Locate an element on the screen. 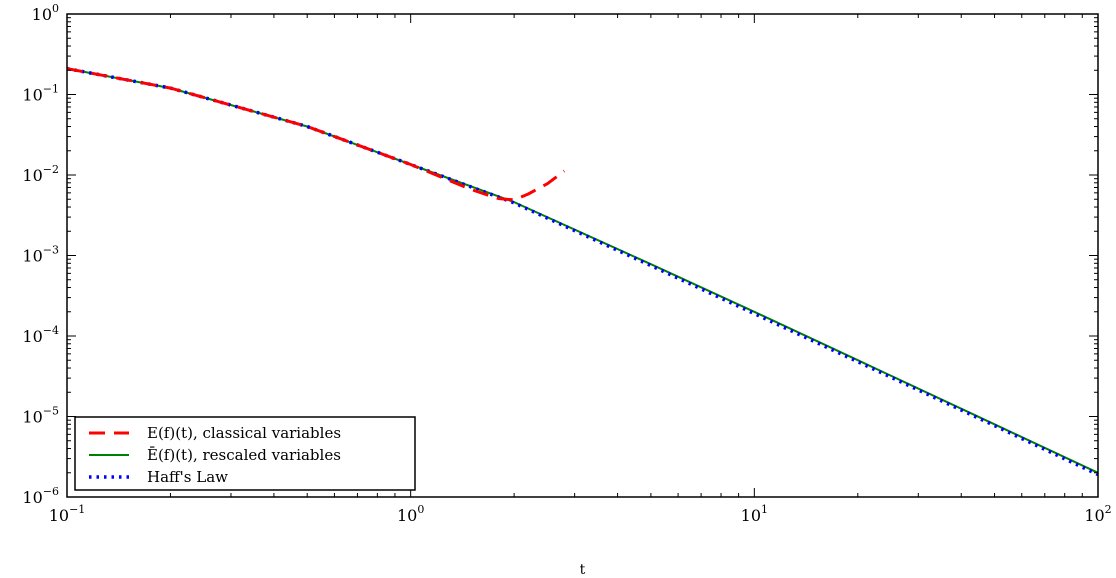  legend-label-0: E(f)(t), classical variables is located at coordinates (244, 433).